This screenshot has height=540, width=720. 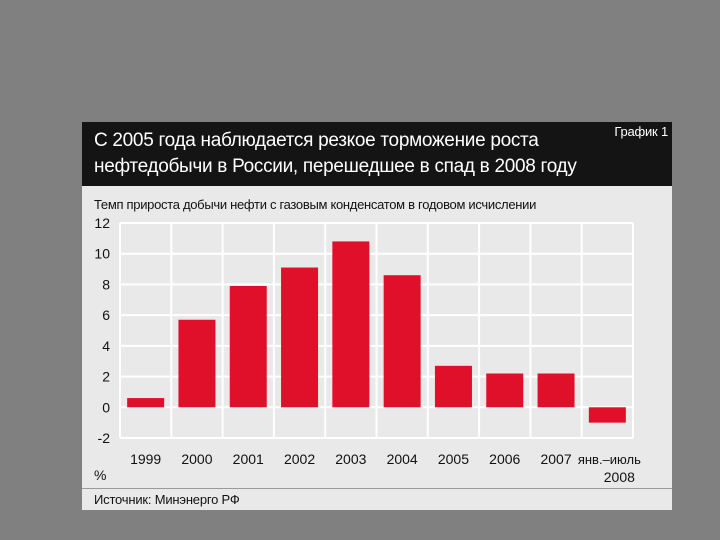 What do you see at coordinates (377, 488) in the screenshot?
I see `footer-divider` at bounding box center [377, 488].